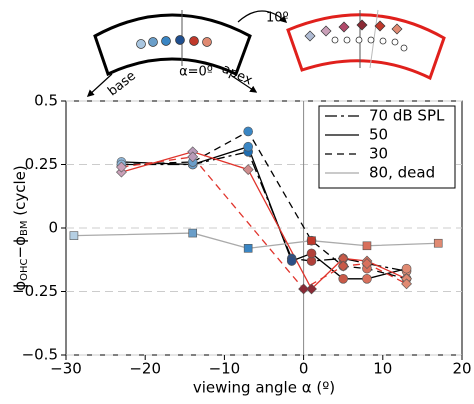 The width and height of the screenshot is (474, 404). Describe the element at coordinates (20, 247) in the screenshot. I see `y-label-part: −ϕ` at that location.